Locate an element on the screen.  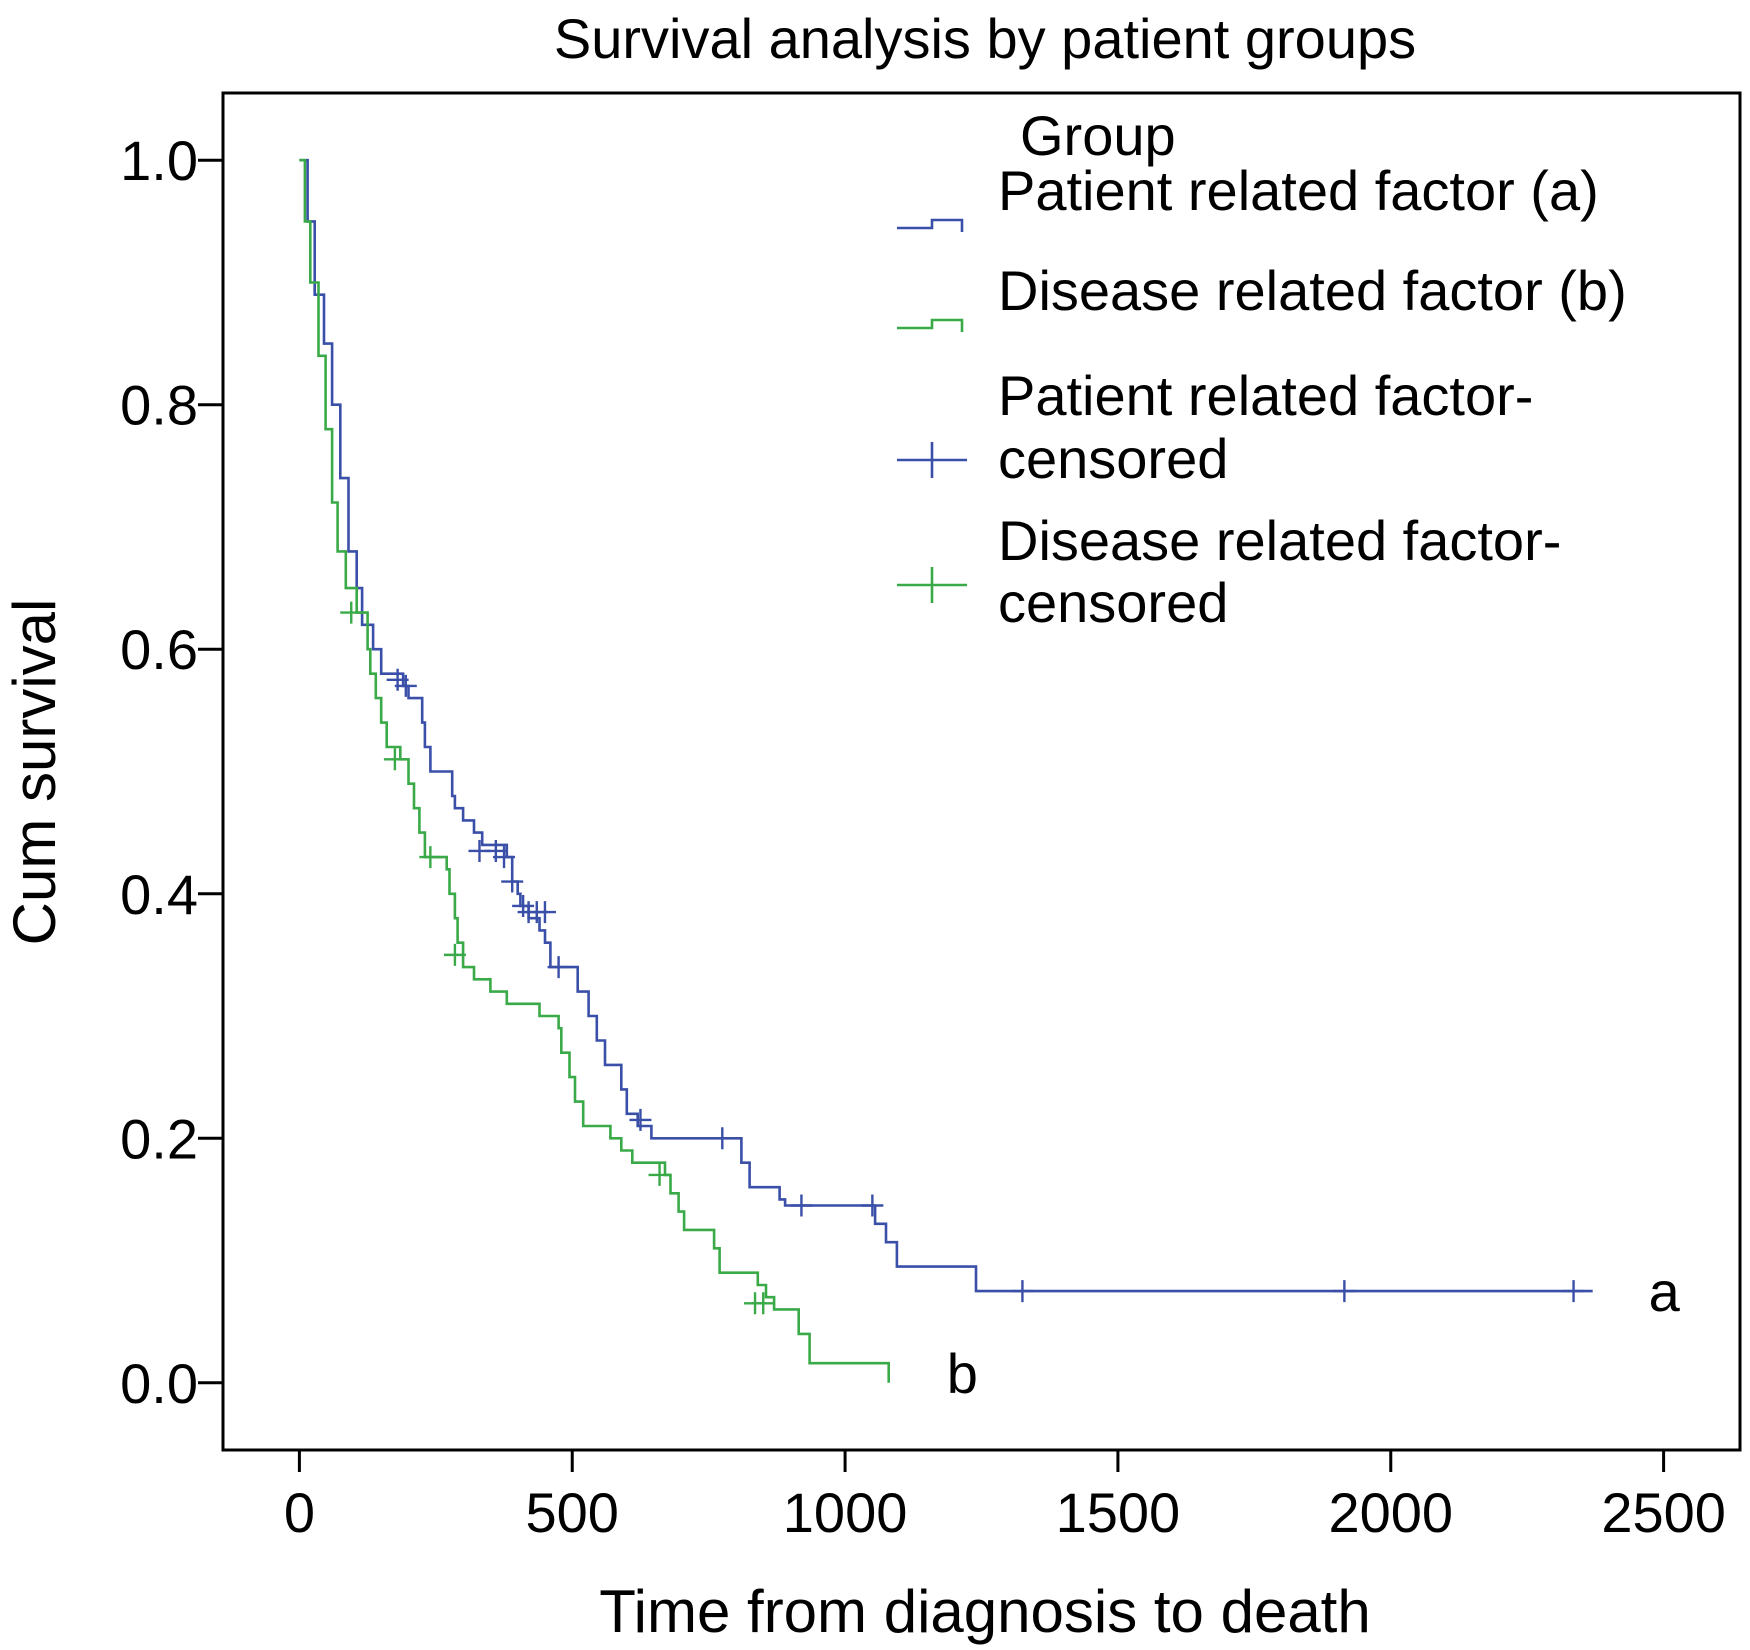
series-end-label: a is located at coordinates (1665, 1291).